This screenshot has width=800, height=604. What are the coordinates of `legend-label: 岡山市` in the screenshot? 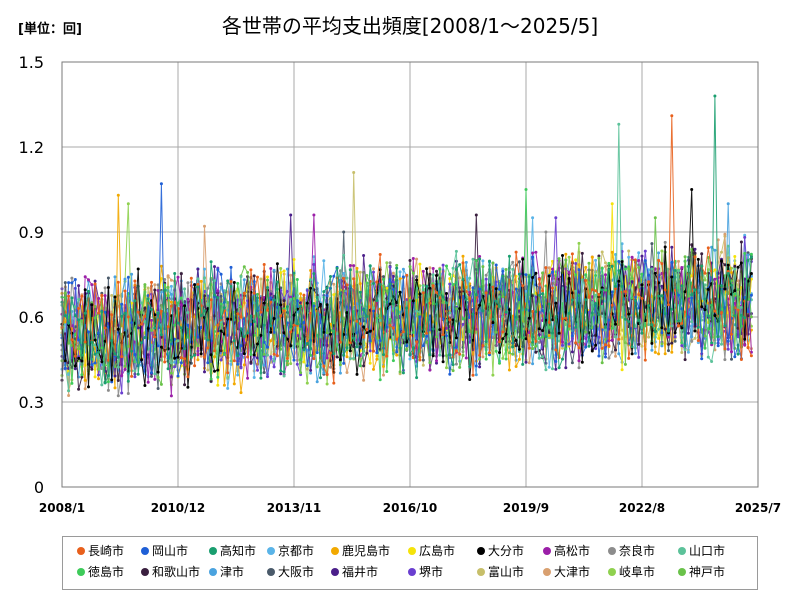 It's located at (170, 551).